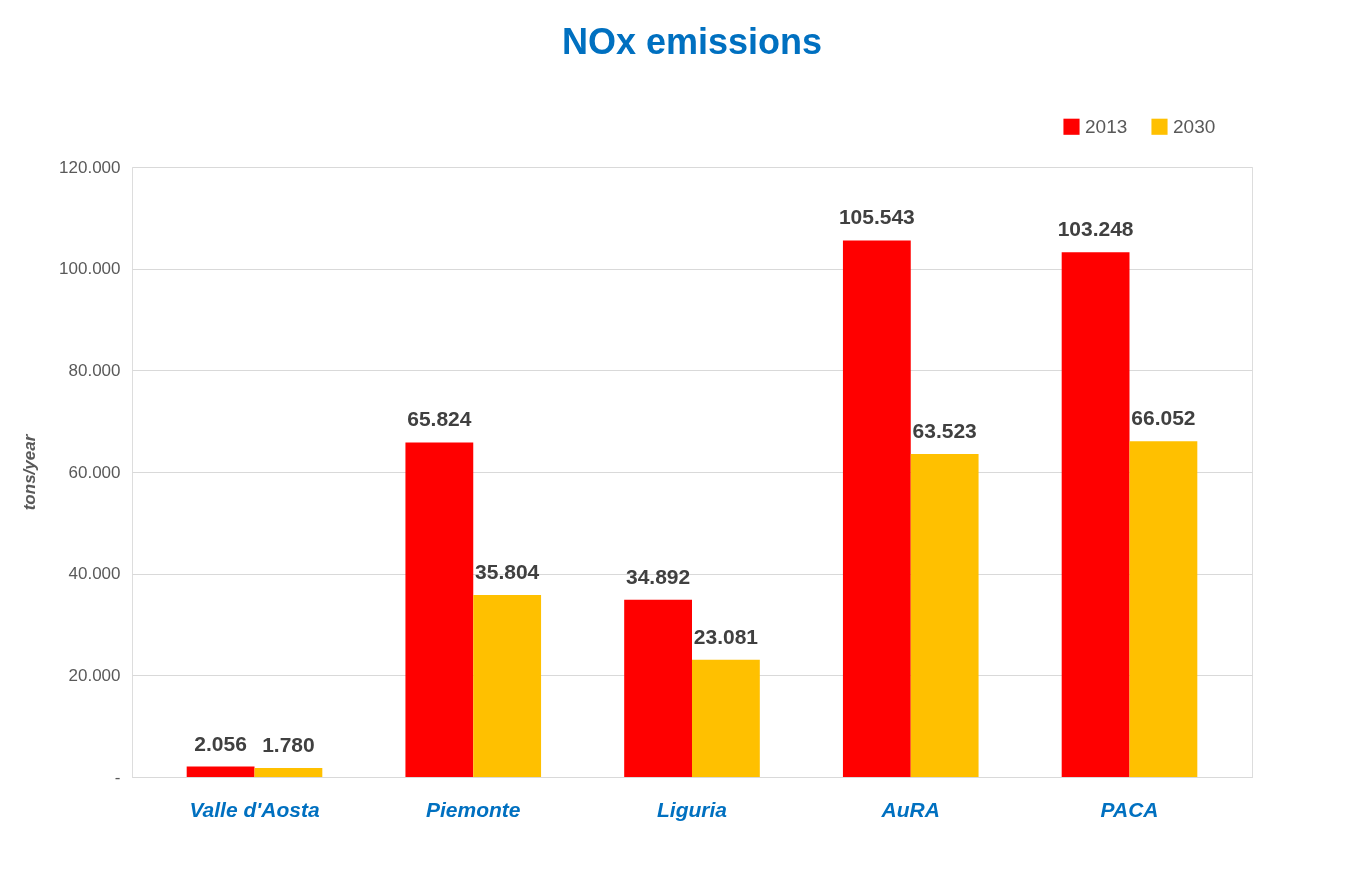 Image resolution: width=1368 pixels, height=892 pixels. What do you see at coordinates (473, 809) in the screenshot?
I see `x-tick-label: Piemonte` at bounding box center [473, 809].